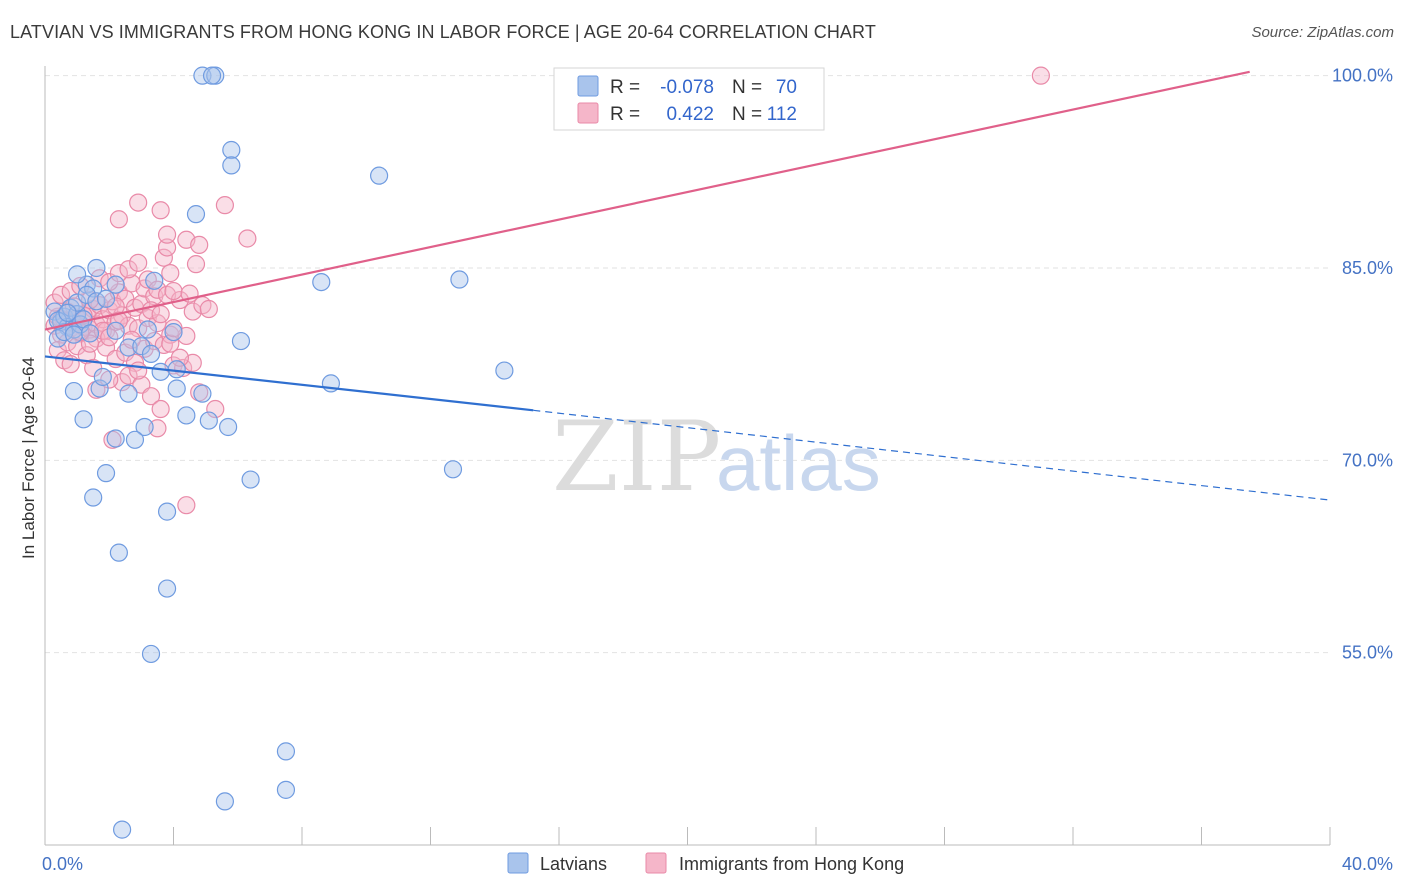 This screenshot has height=892, width=1406. Describe the element at coordinates (636, 457) in the screenshot. I see `watermark-zip: ZIP` at that location.